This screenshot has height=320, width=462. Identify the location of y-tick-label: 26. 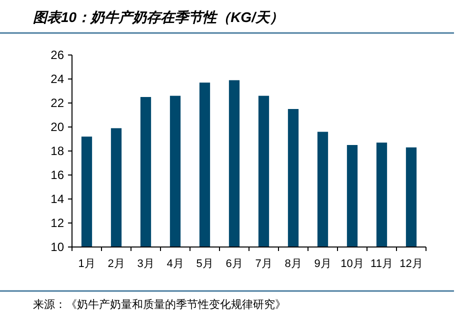
(57, 55).